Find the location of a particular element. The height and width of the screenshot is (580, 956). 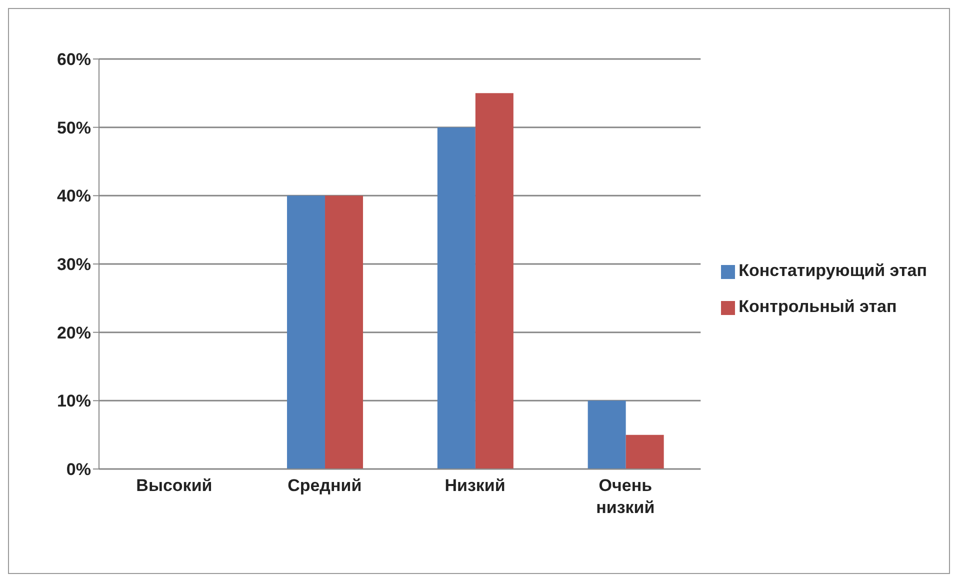

y-tick-label: 50% is located at coordinates (73, 128).